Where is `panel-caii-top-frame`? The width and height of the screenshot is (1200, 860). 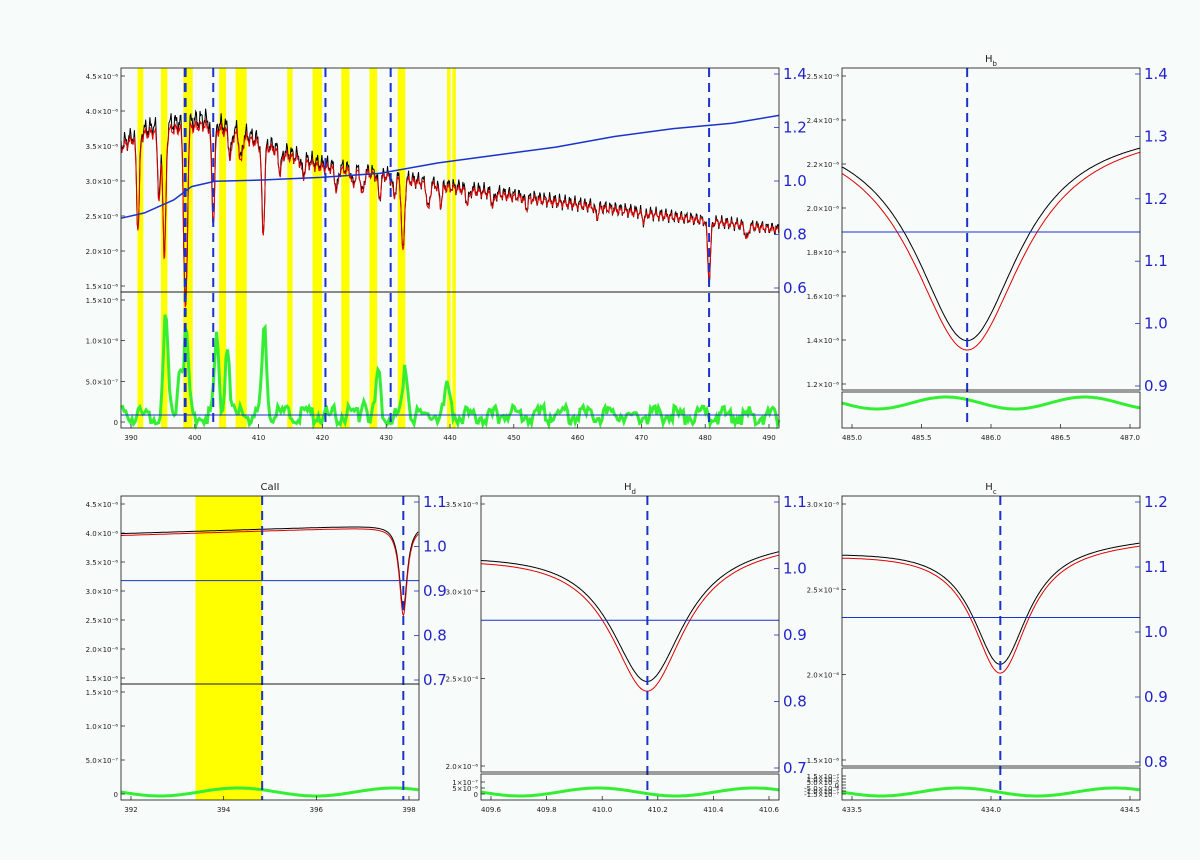
panel-caii-top-frame is located at coordinates (270, 590).